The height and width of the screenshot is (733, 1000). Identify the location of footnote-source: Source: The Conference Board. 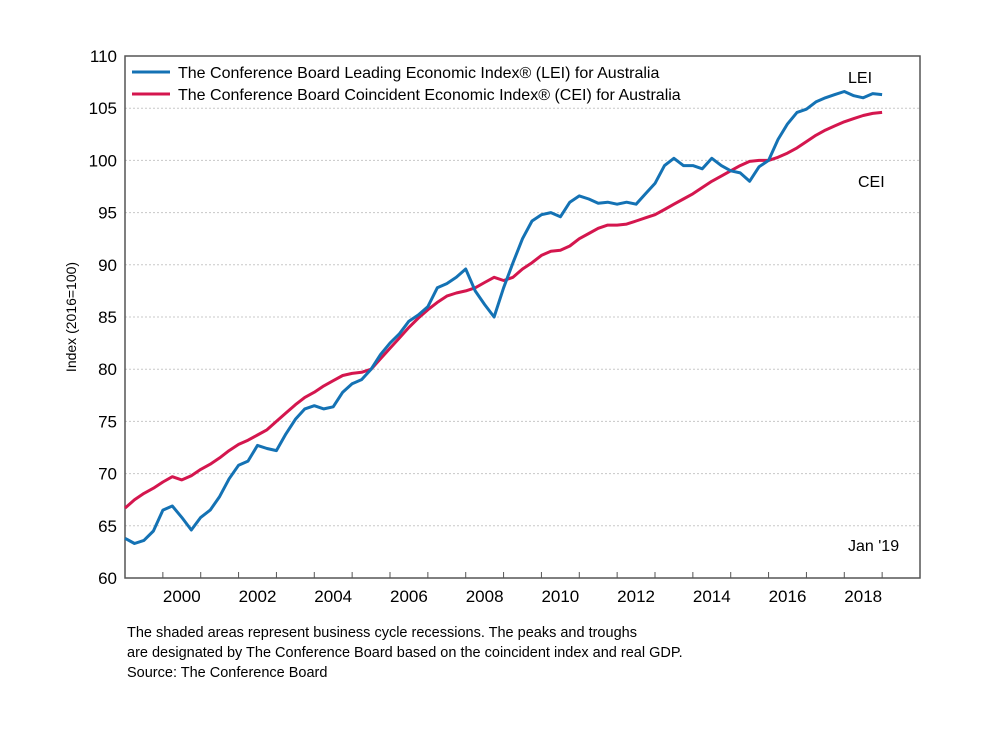
(227, 673).